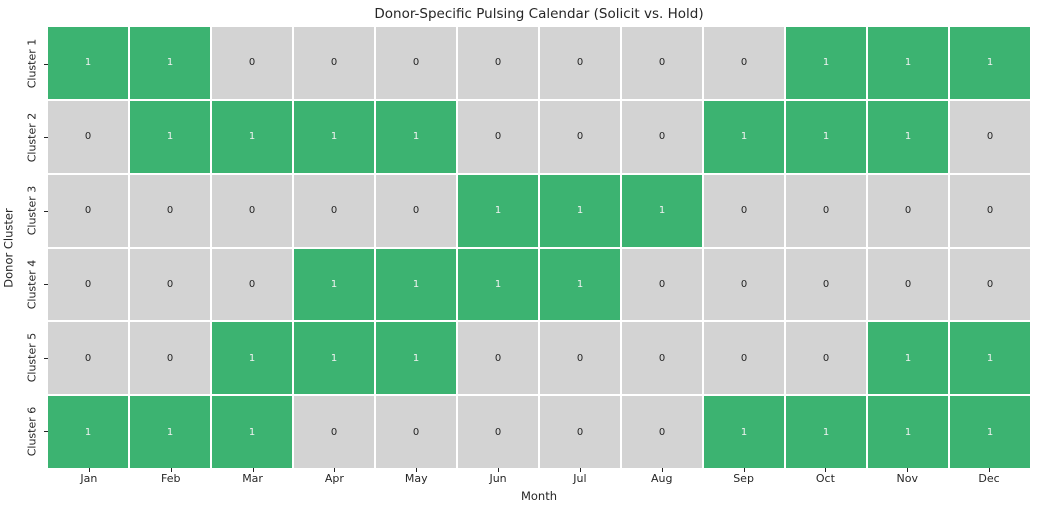 This screenshot has height=515, width=1039. I want to click on x-tick-label: Dec, so click(989, 478).